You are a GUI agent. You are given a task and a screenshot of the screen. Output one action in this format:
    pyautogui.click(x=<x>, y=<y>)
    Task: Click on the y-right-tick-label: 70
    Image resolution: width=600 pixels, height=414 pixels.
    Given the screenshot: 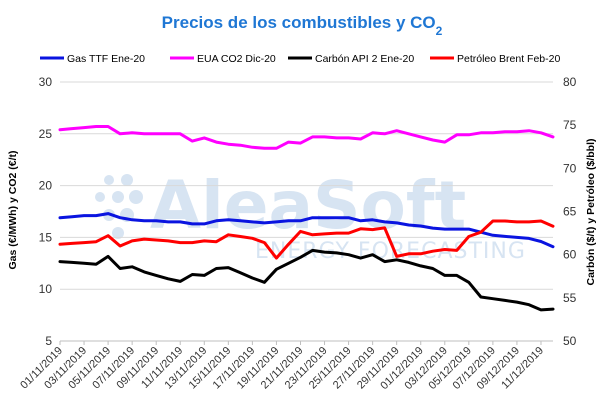 What is the action you would take?
    pyautogui.click(x=570, y=168)
    